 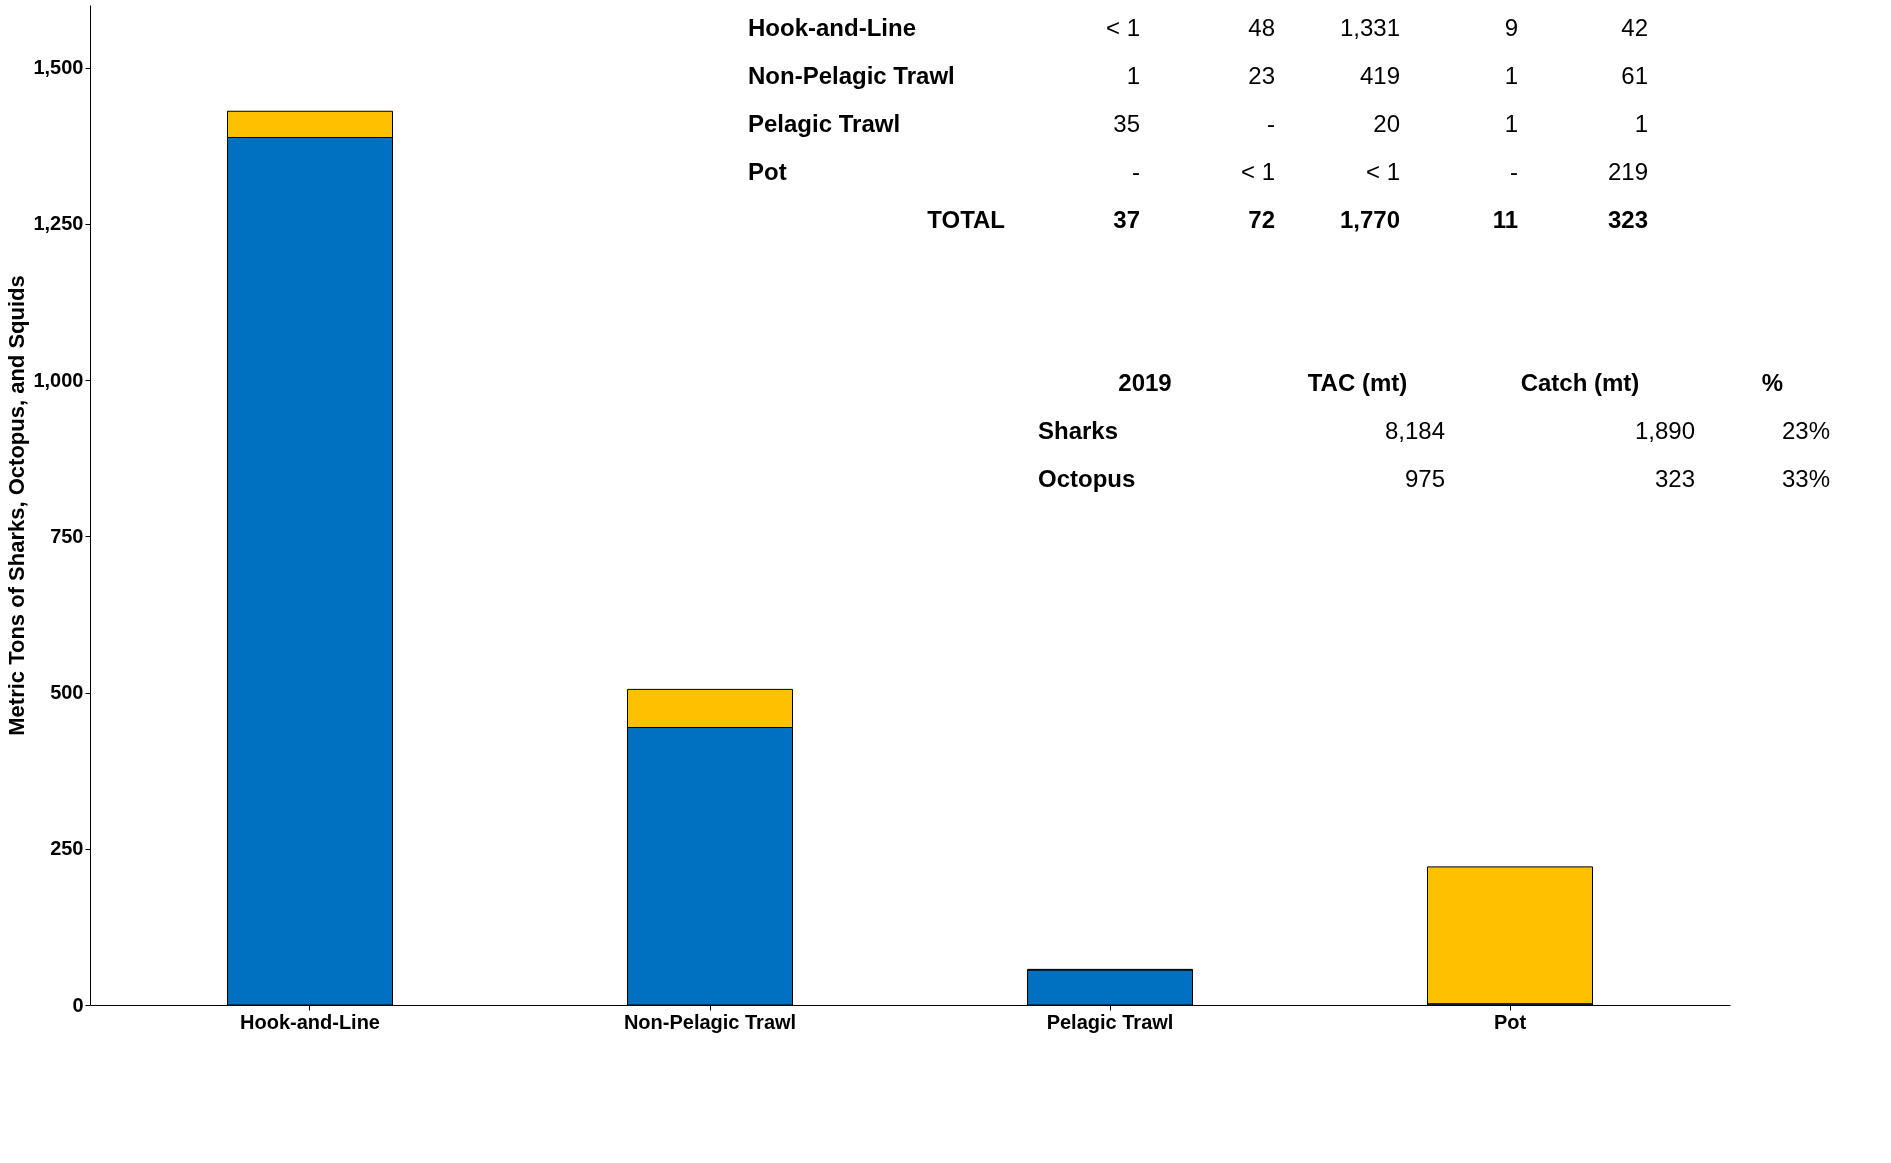 I want to click on annotation: 419, so click(x=1379, y=75).